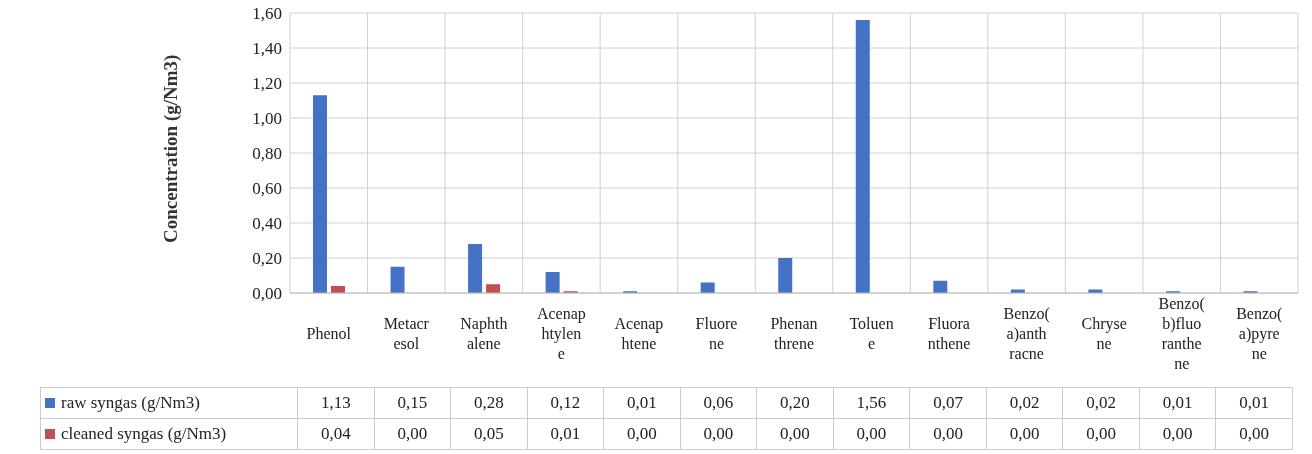 This screenshot has width=1312, height=454. What do you see at coordinates (871, 403) in the screenshot?
I see `data-label: 1,56` at bounding box center [871, 403].